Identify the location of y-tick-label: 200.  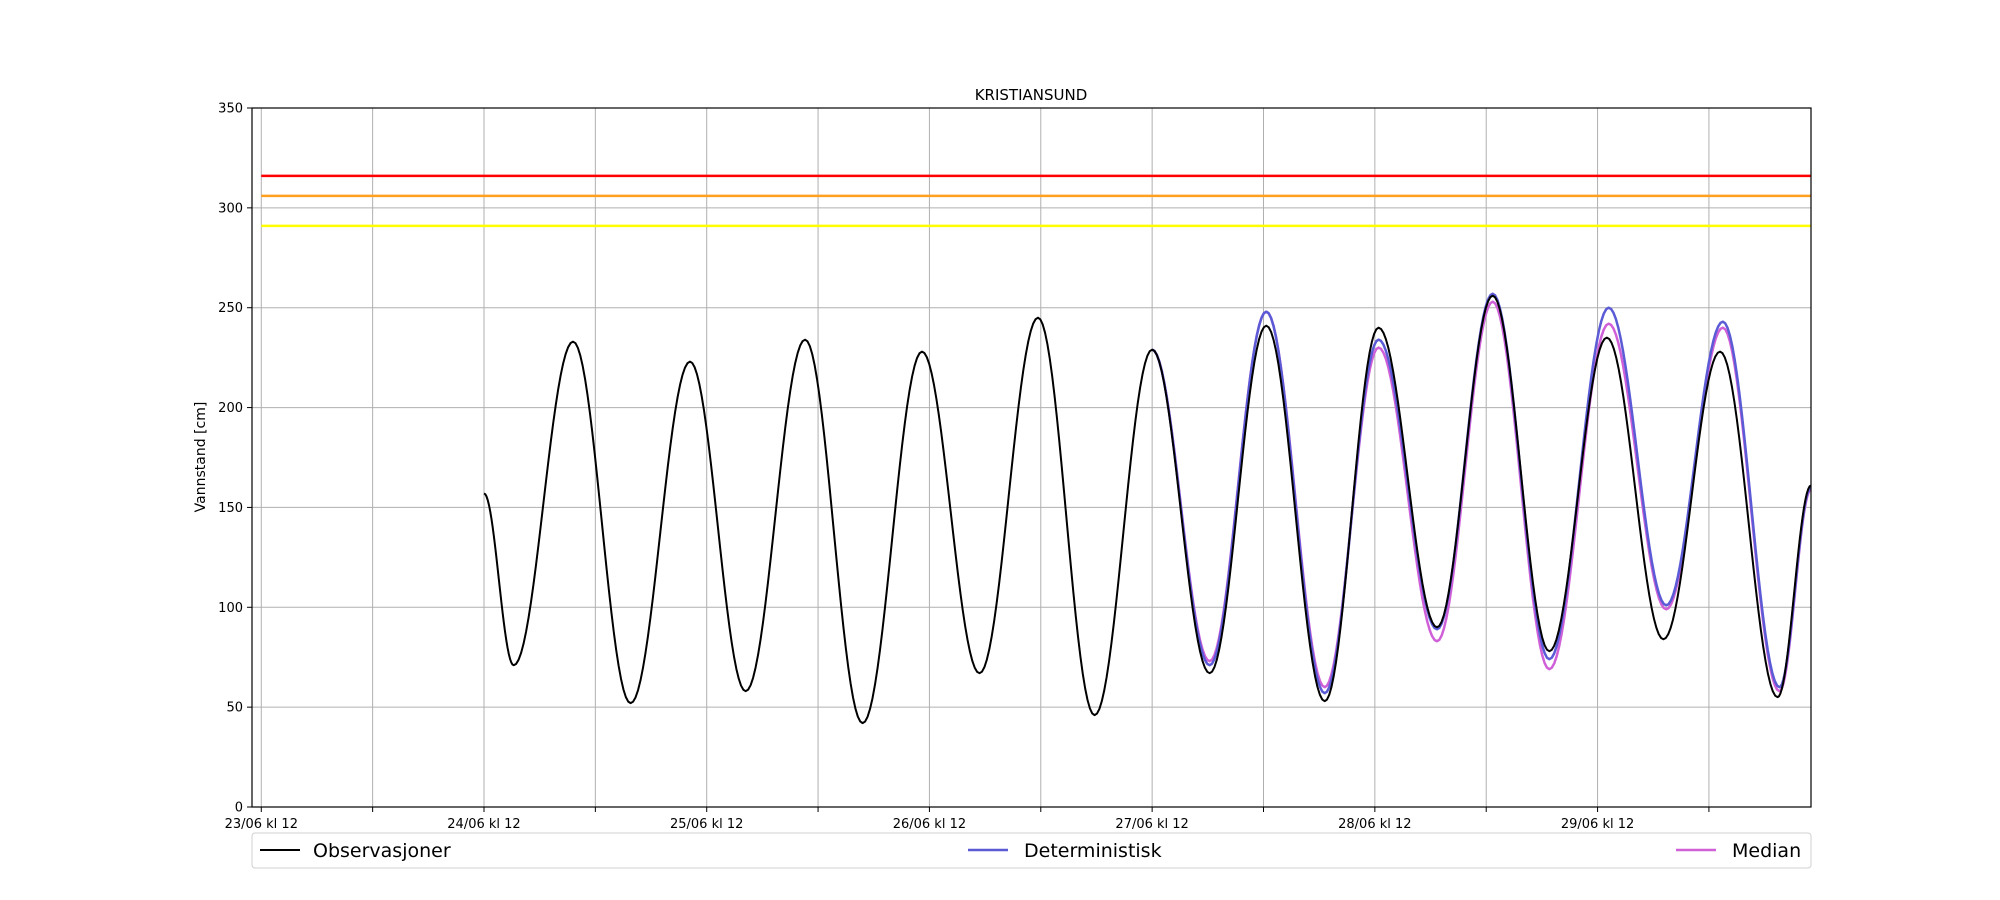
(230, 408).